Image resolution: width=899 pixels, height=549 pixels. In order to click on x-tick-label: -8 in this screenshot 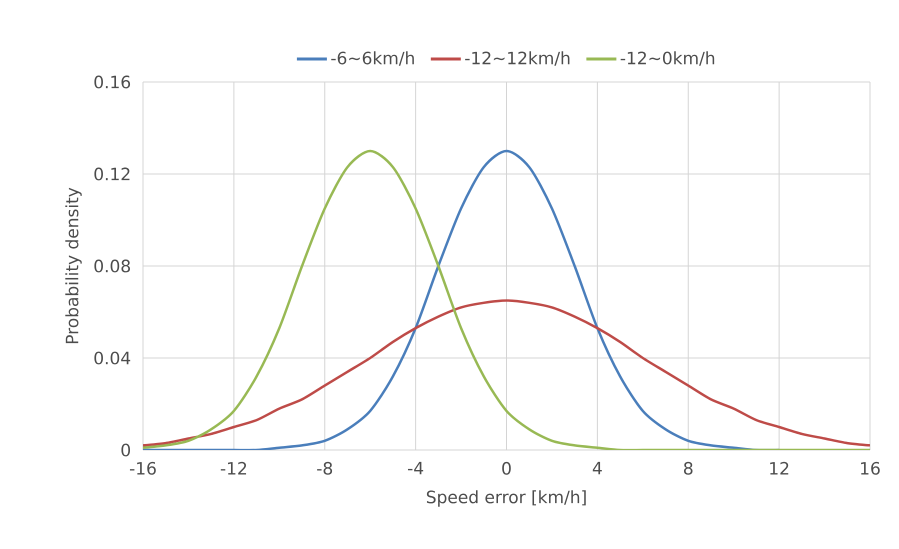, I will do `click(324, 468)`.